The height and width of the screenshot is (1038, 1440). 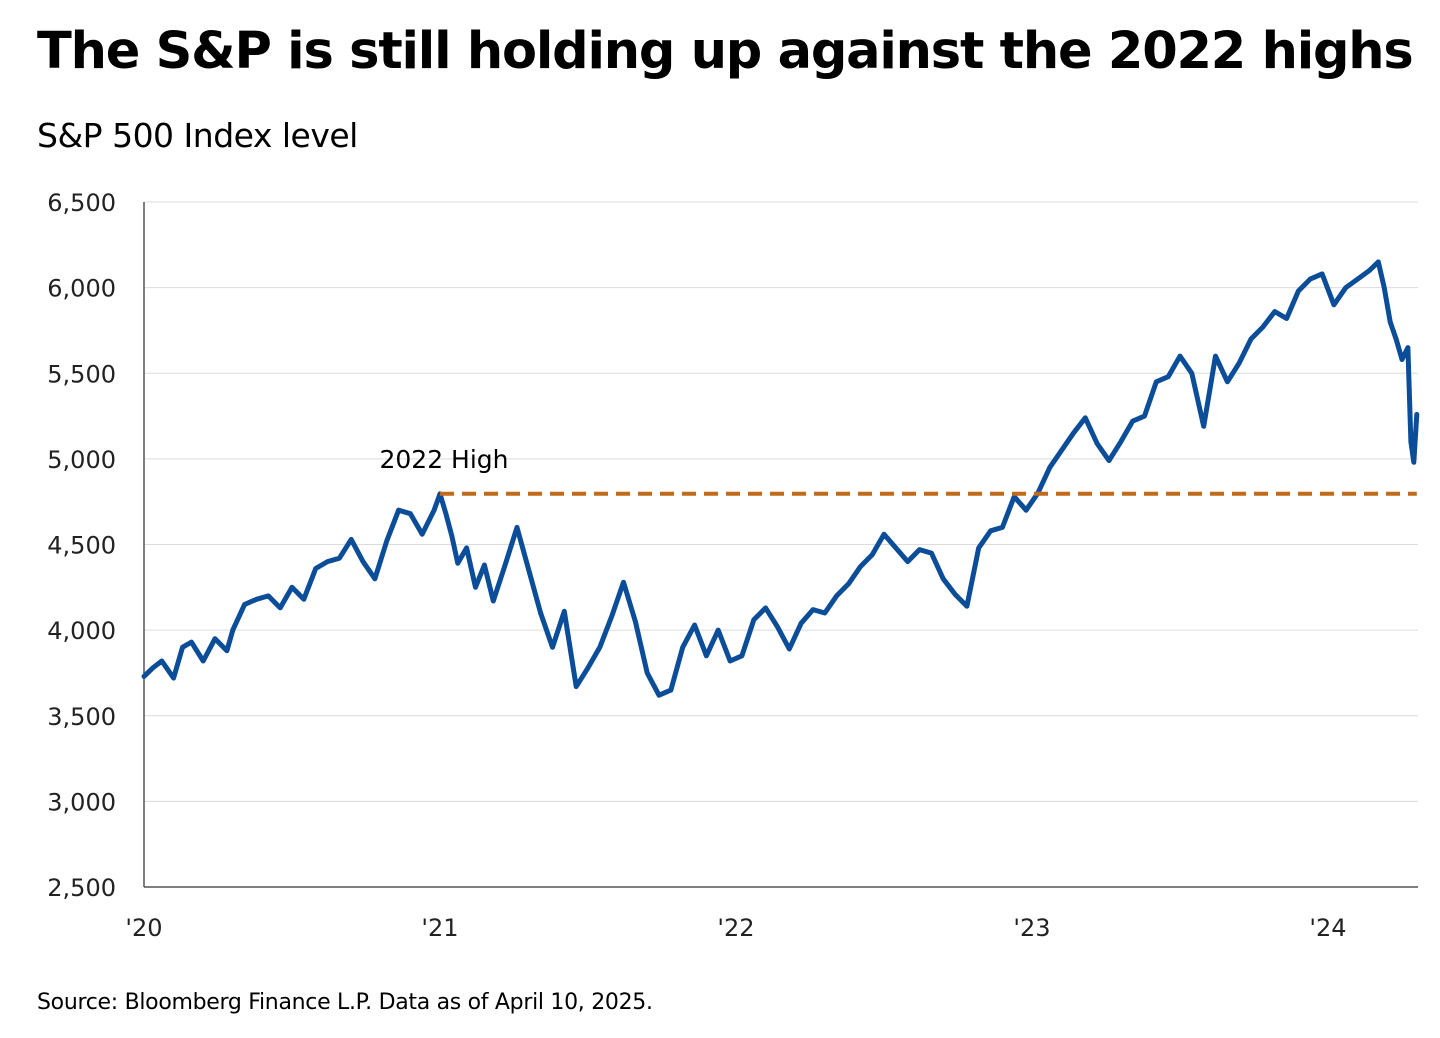 I want to click on x-tick-label: '24, so click(x=1327, y=928).